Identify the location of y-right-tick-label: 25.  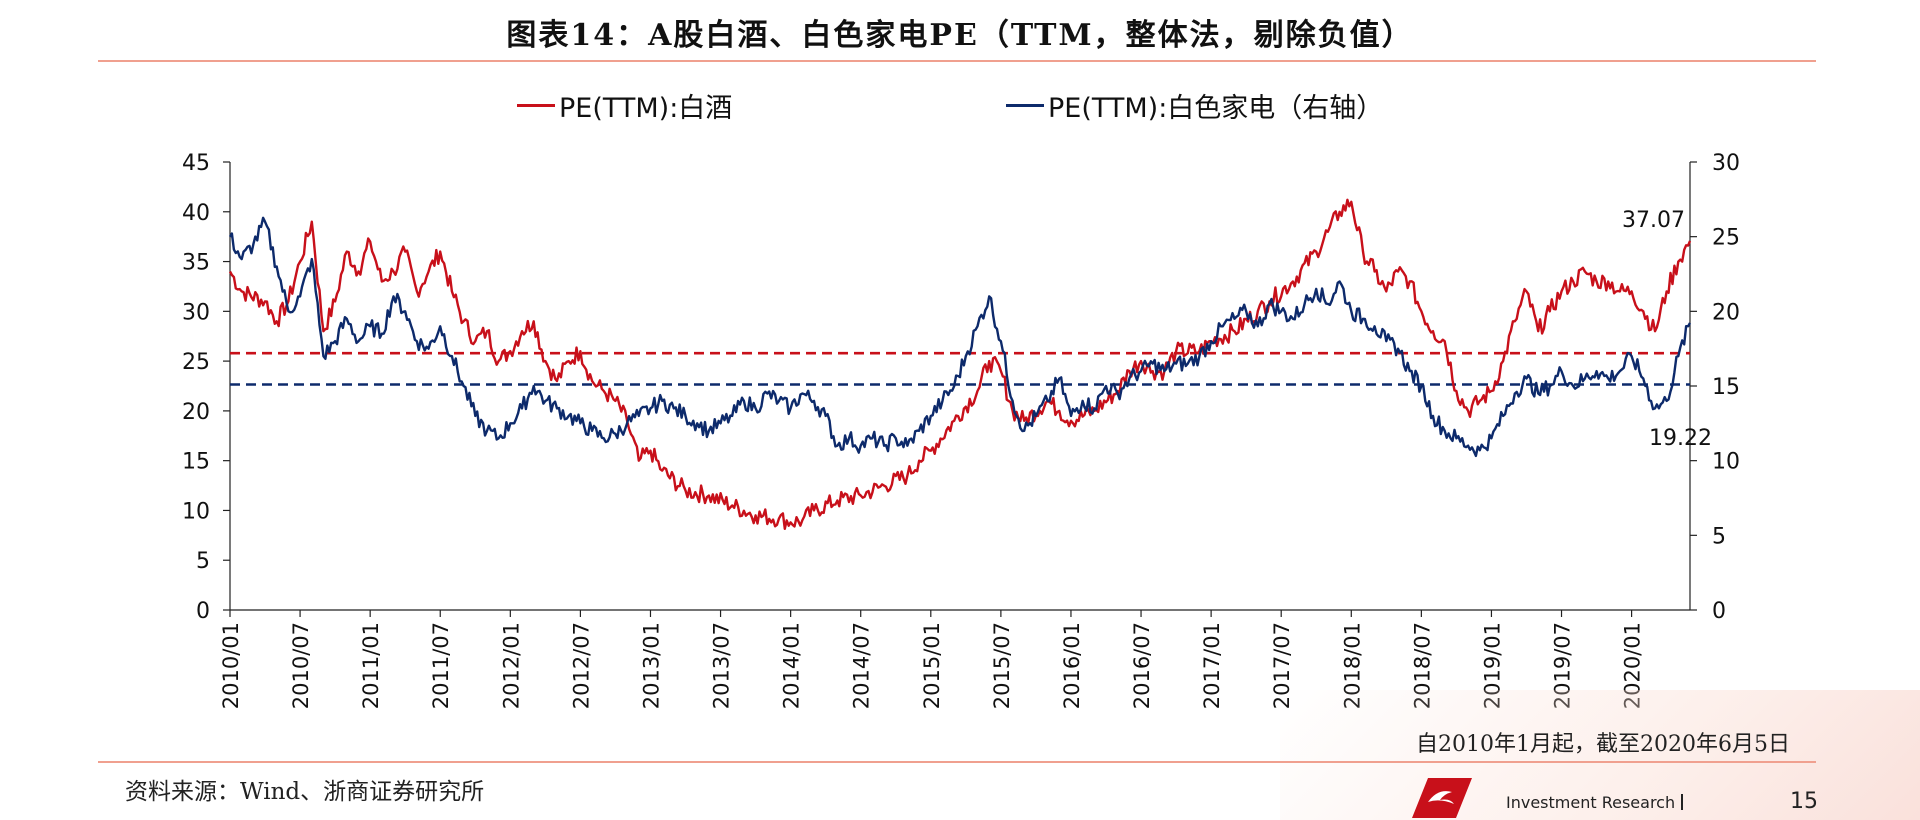
(1726, 238).